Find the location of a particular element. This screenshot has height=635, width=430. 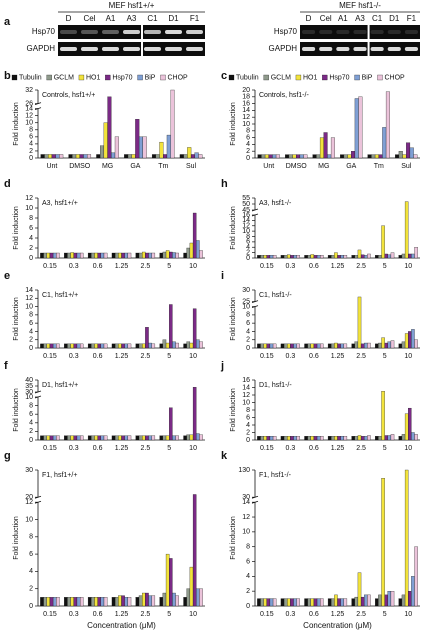

y-tick-label: 14 is located at coordinates (246, 220).